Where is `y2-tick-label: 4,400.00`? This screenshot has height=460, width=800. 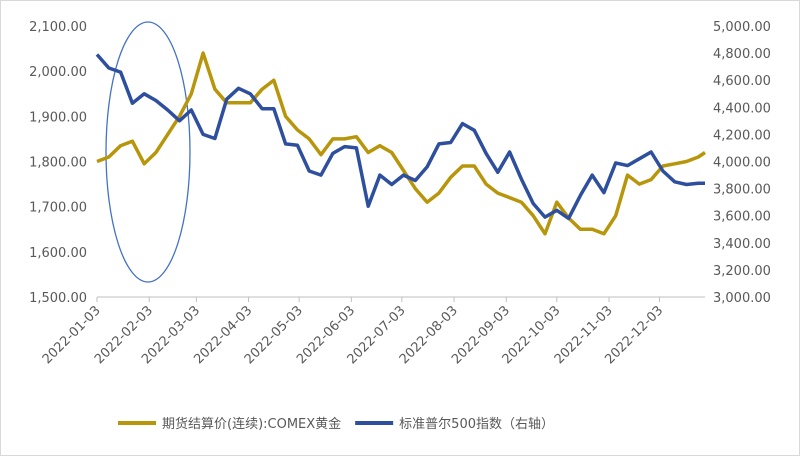
y2-tick-label: 4,400.00 is located at coordinates (742, 108).